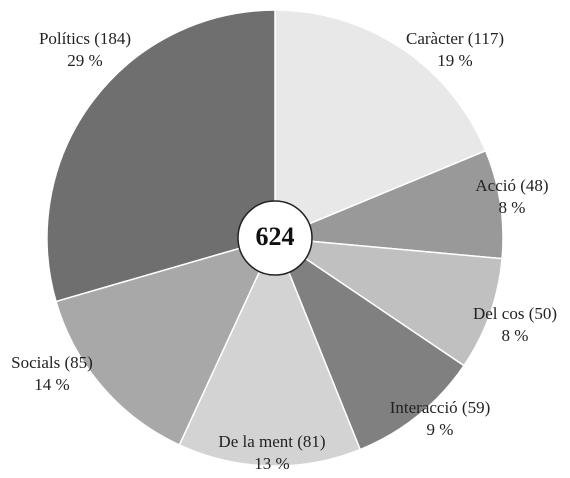 The height and width of the screenshot is (478, 570). Describe the element at coordinates (84, 60) in the screenshot. I see `percent-label: 29 %` at that location.